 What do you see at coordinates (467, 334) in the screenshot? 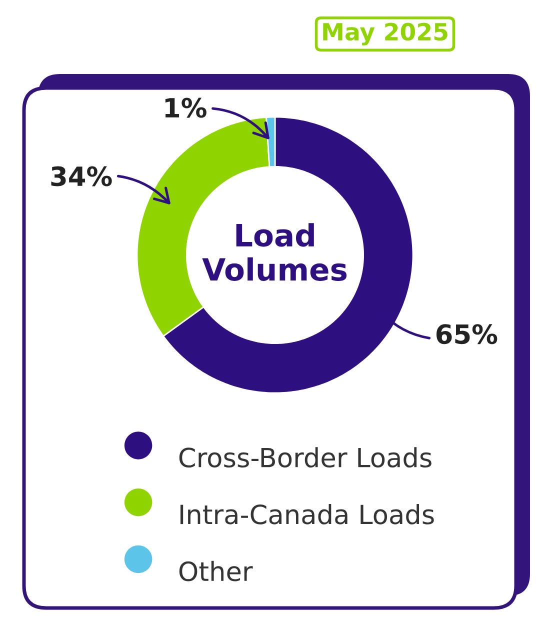
I see `data-label: 65%` at bounding box center [467, 334].